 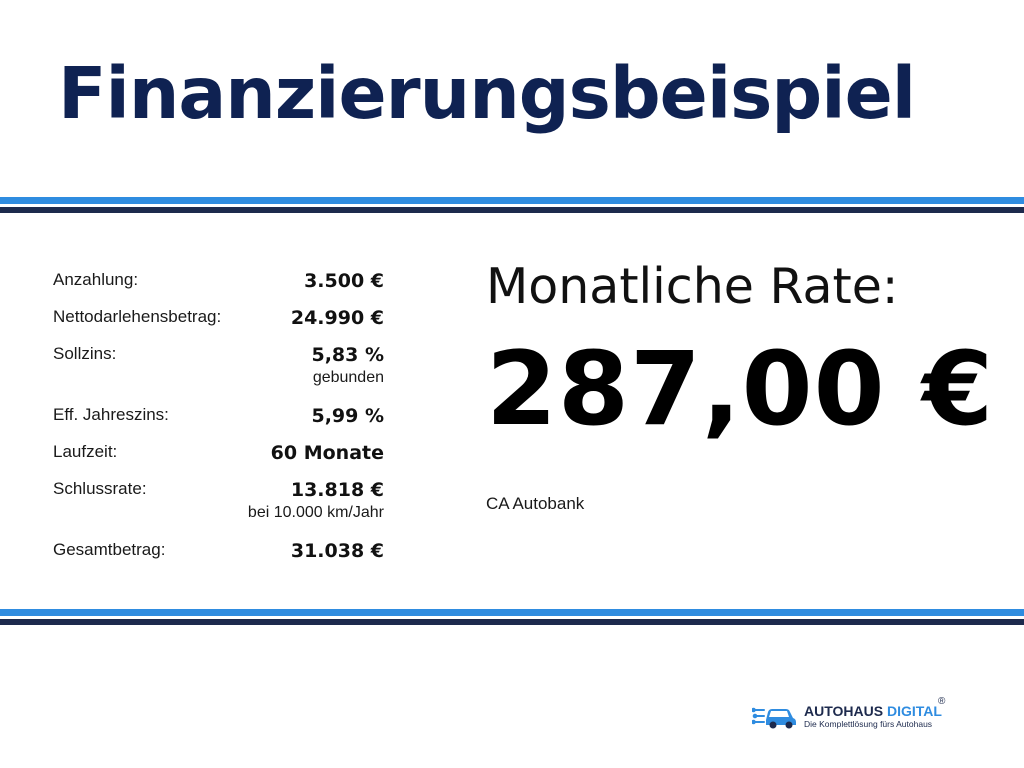 I want to click on detail-row-eff-jahreszins: Eff. Jahreszins: 5,99 %, so click(x=218, y=421).